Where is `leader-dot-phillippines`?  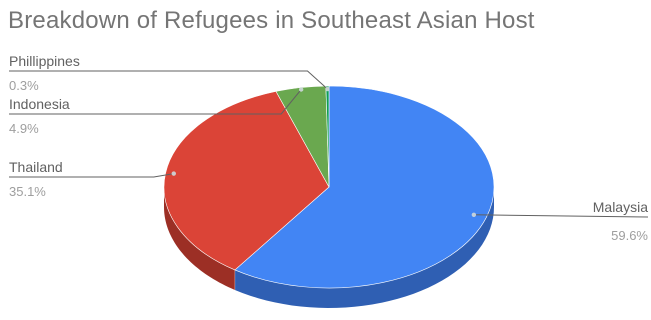 leader-dot-phillippines is located at coordinates (327, 89).